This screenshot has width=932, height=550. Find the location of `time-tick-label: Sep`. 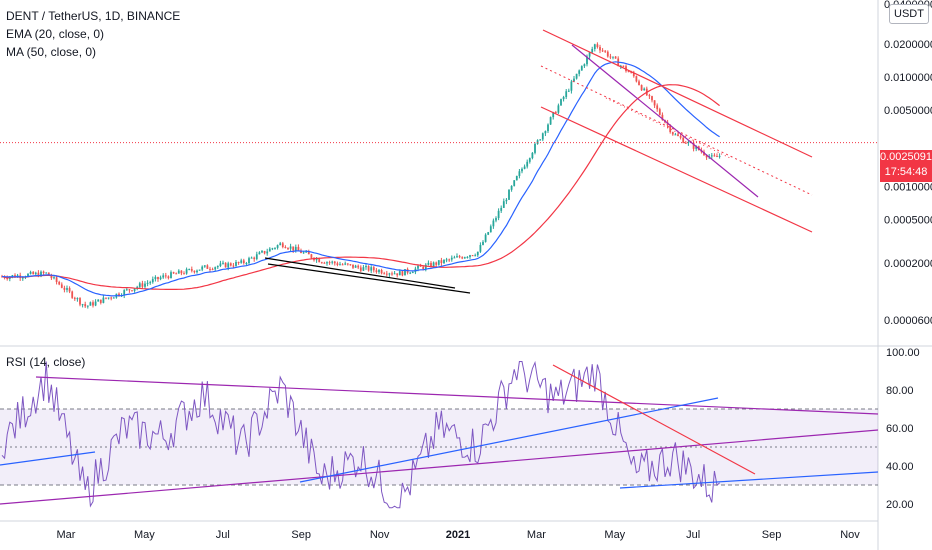

time-tick-label: Sep is located at coordinates (301, 535).